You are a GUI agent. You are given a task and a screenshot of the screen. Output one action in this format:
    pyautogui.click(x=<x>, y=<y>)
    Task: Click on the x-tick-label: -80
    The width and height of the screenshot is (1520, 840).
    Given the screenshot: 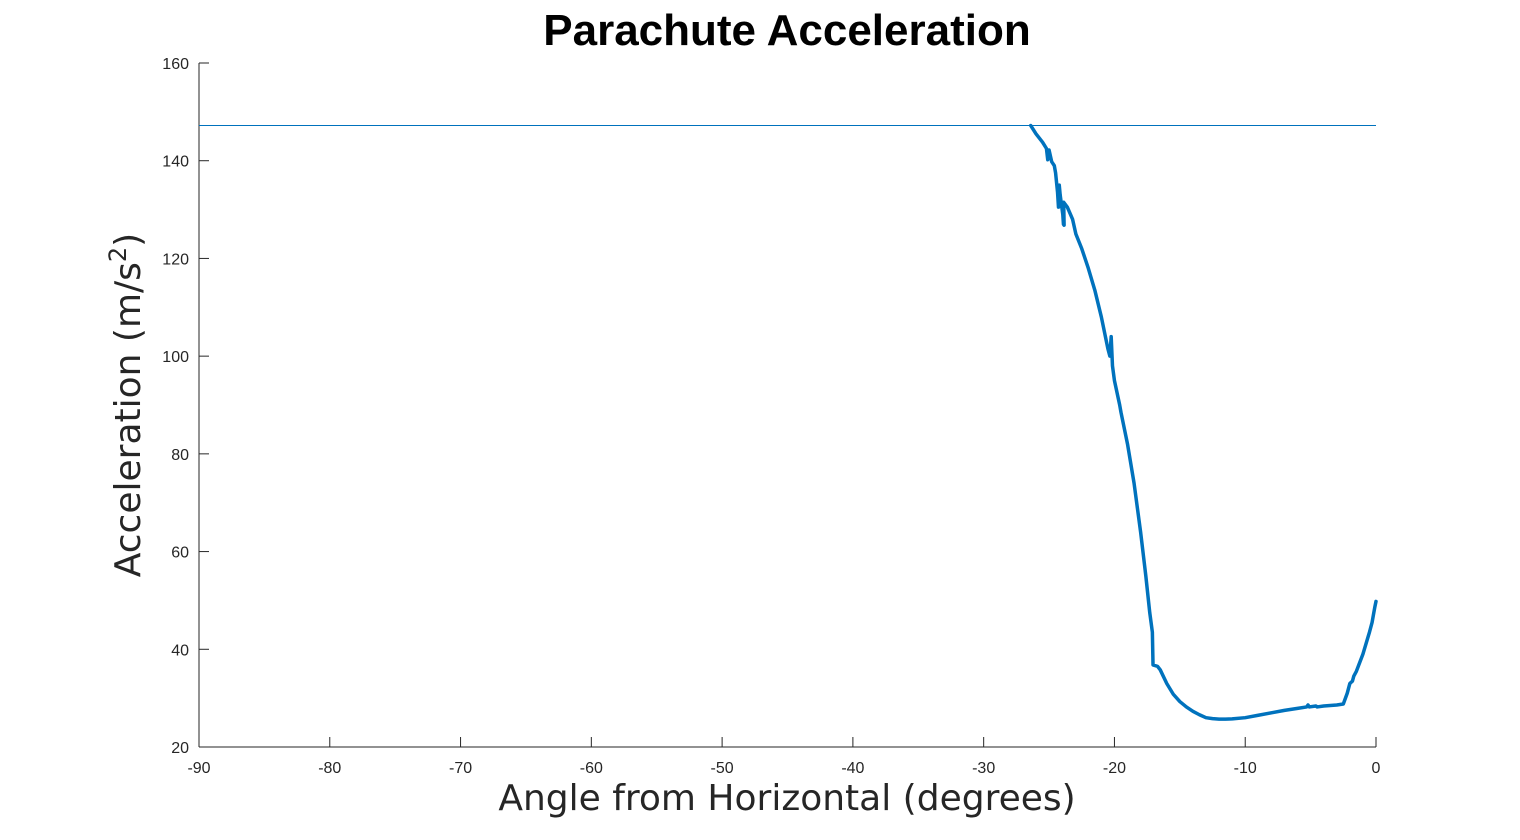 What is the action you would take?
    pyautogui.click(x=329, y=768)
    